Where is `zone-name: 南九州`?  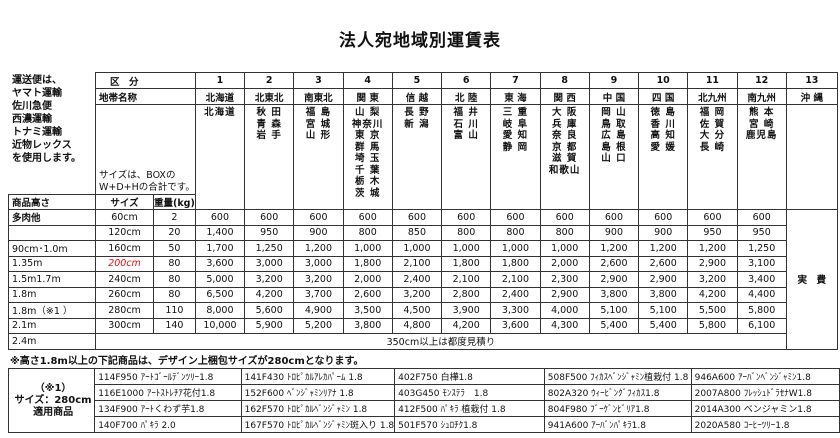 zone-name: 南九州 is located at coordinates (761, 96).